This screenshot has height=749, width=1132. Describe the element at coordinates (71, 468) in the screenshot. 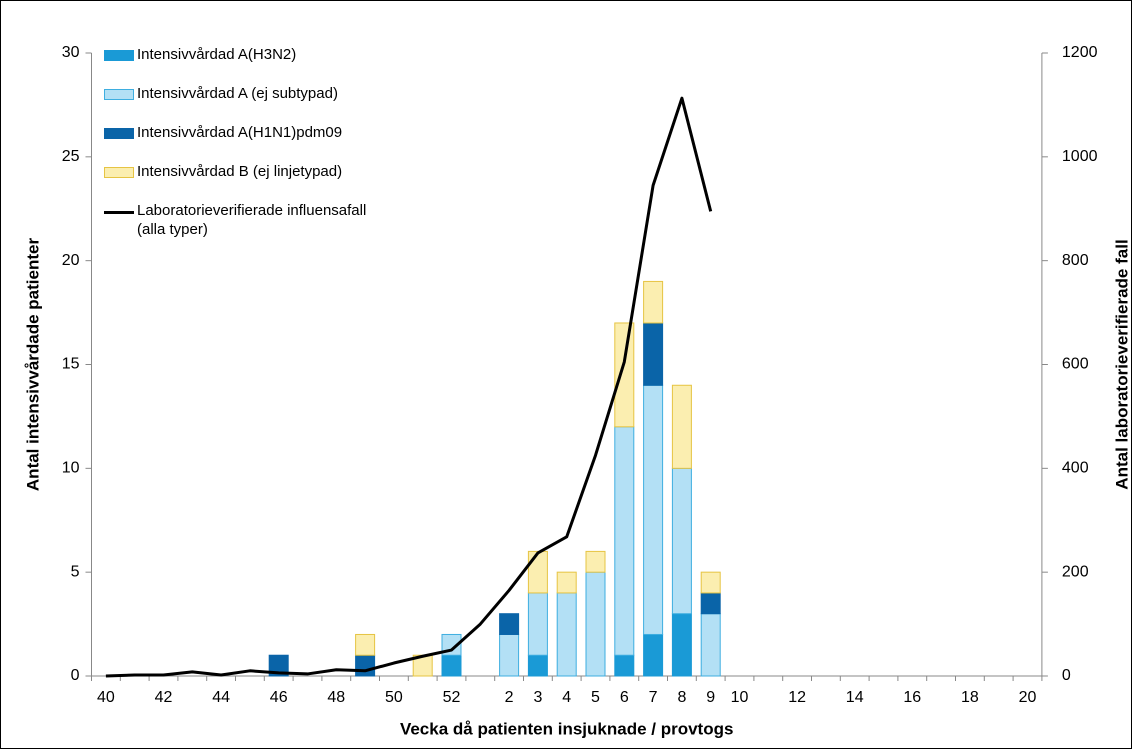

I see `y-tick-label: 10` at that location.